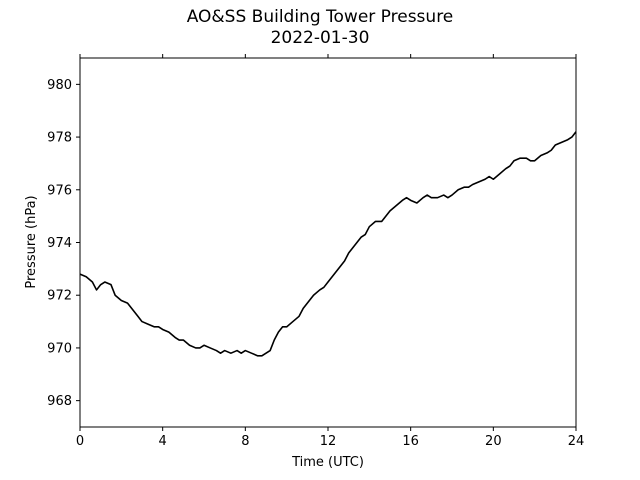  Describe the element at coordinates (59, 348) in the screenshot. I see `y-tick-label-970: 970` at that location.